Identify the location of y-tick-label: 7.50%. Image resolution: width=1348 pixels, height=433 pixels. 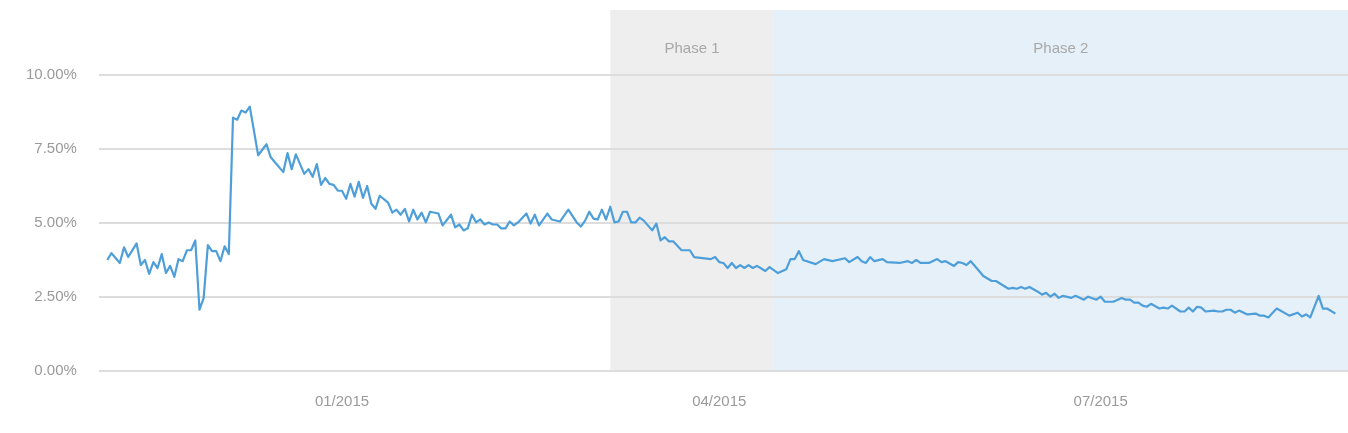
(55, 148).